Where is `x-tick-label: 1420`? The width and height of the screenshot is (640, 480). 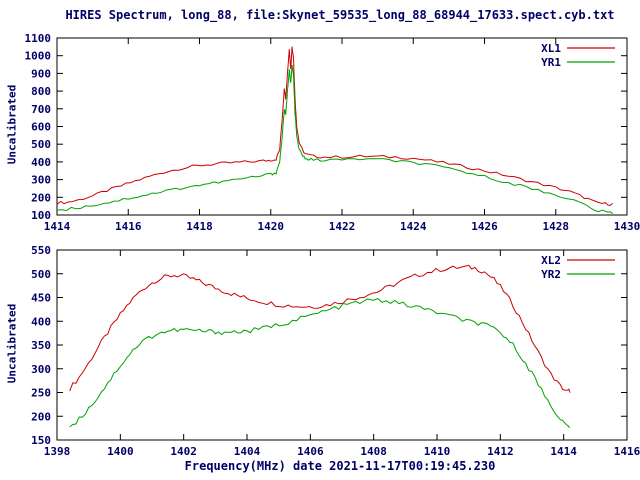
x-tick-label: 1420 is located at coordinates (271, 226).